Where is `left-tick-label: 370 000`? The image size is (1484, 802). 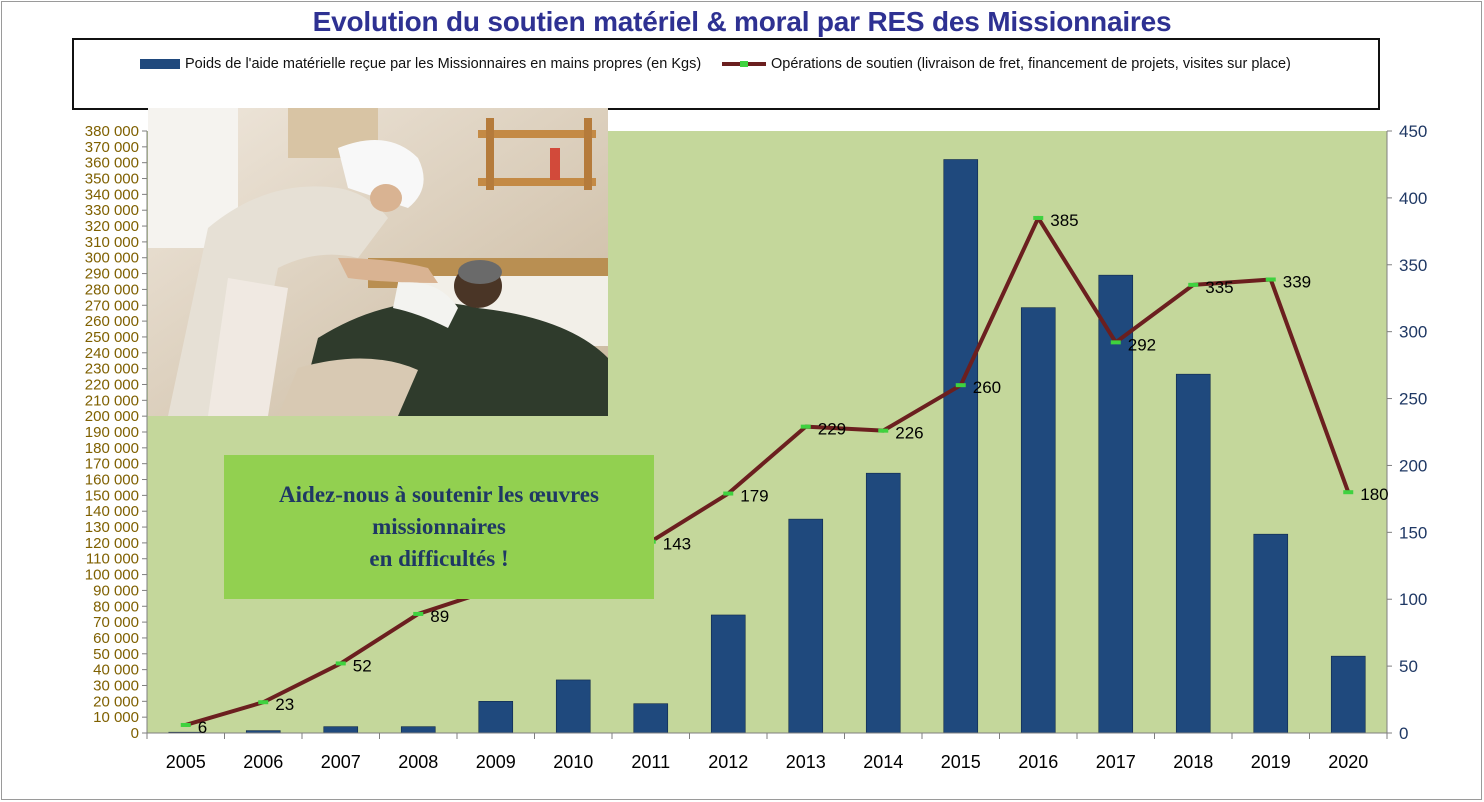
left-tick-label: 370 000 is located at coordinates (112, 147).